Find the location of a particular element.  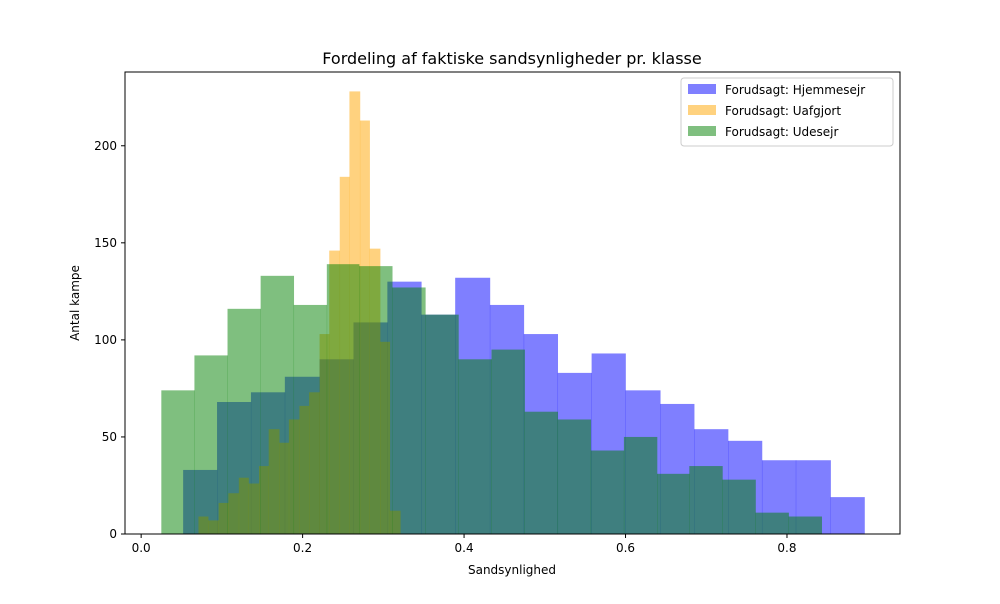

x-axis-title: Sandsynlighed is located at coordinates (512, 570).